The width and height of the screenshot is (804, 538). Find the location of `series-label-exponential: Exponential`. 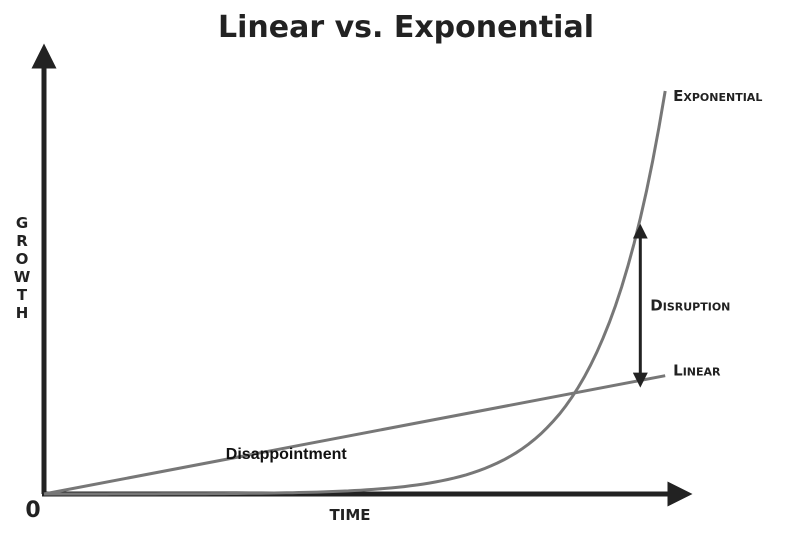

series-label-exponential: Exponential is located at coordinates (717, 96).